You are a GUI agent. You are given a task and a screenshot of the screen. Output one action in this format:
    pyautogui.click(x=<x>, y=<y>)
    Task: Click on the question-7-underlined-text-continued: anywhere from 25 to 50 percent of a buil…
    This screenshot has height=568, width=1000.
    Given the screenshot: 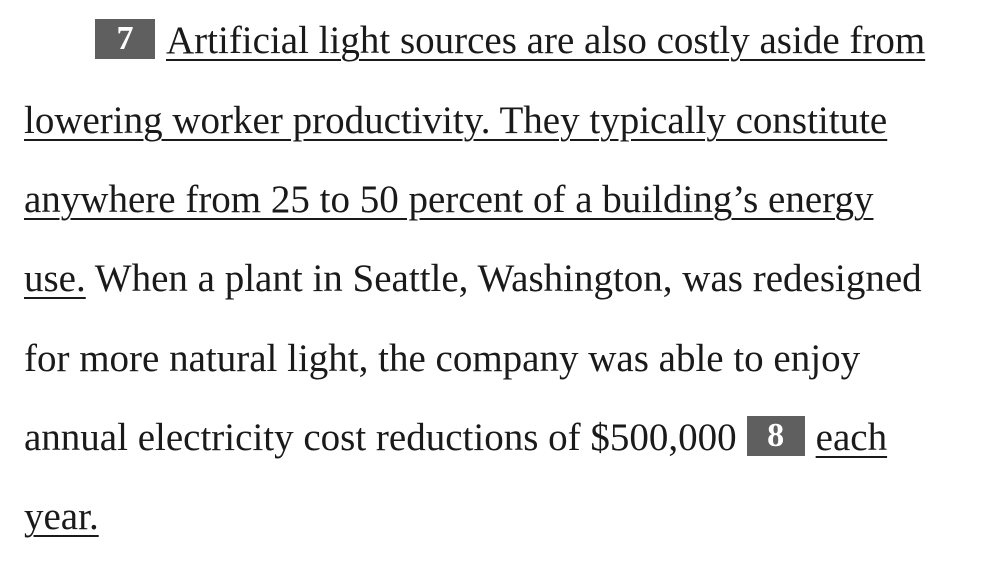 What is the action you would take?
    pyautogui.click(x=449, y=199)
    